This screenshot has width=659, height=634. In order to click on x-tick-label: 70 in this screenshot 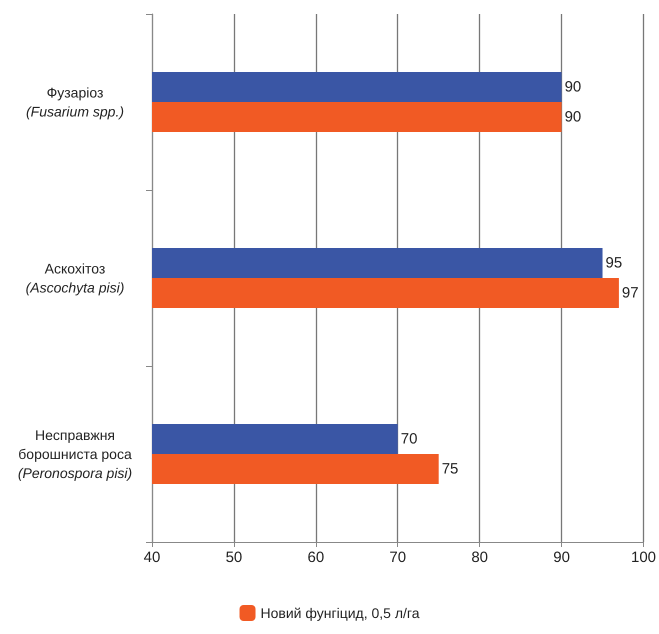, I will do `click(397, 557)`.